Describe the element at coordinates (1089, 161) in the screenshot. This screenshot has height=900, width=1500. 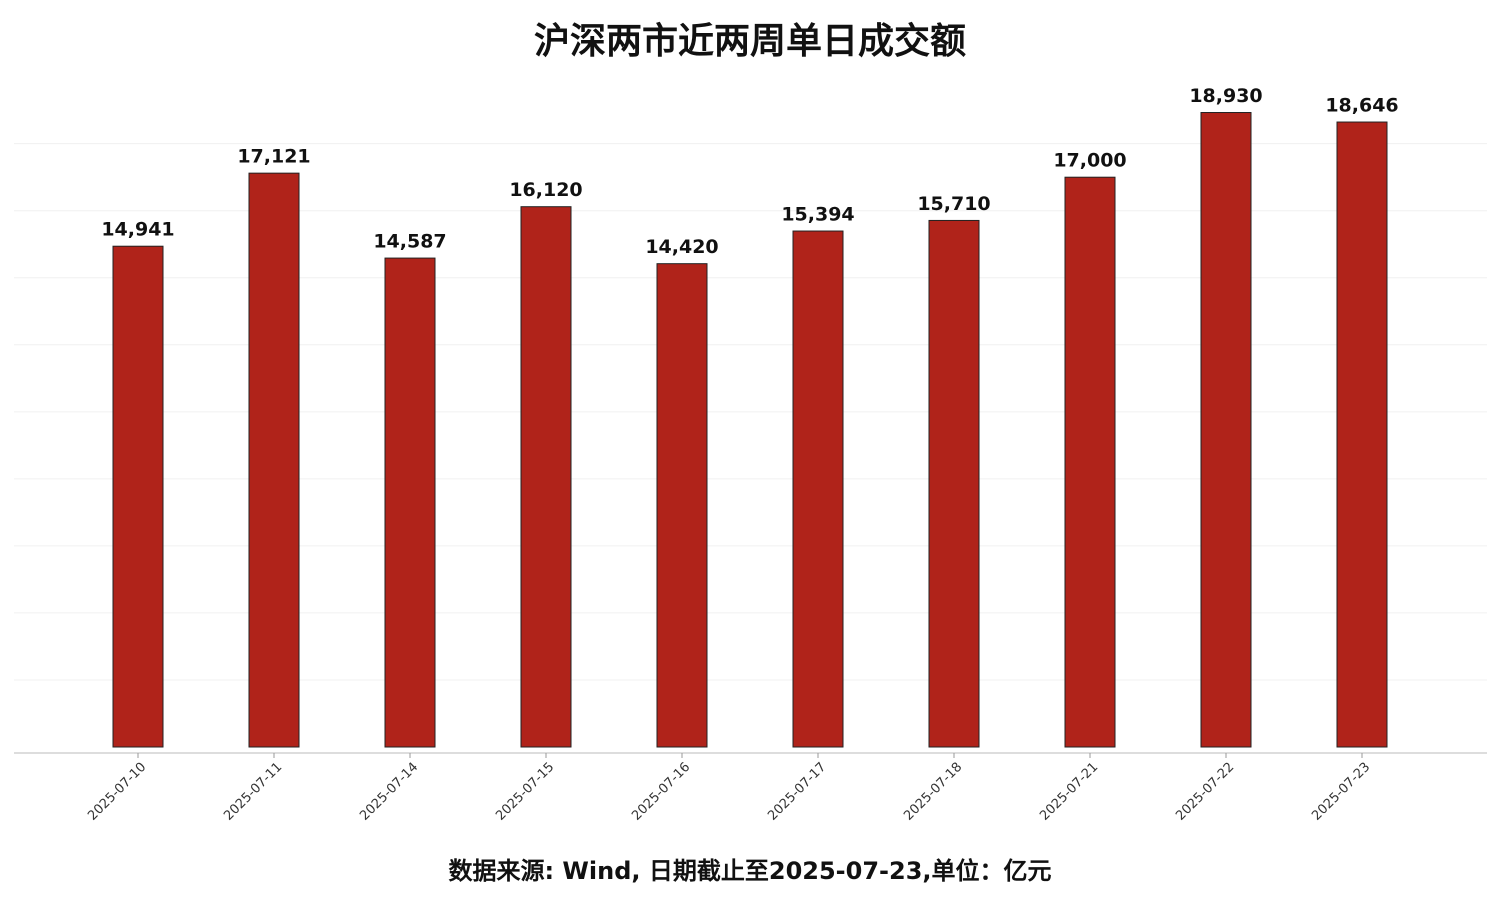
I see `value-label: 17,000` at that location.